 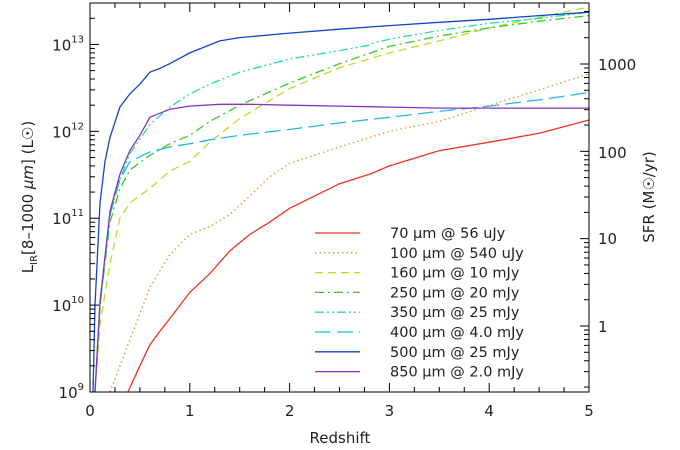 What do you see at coordinates (455, 274) in the screenshot?
I see `legend-label-3: 160 μm @ 10 mJy` at bounding box center [455, 274].